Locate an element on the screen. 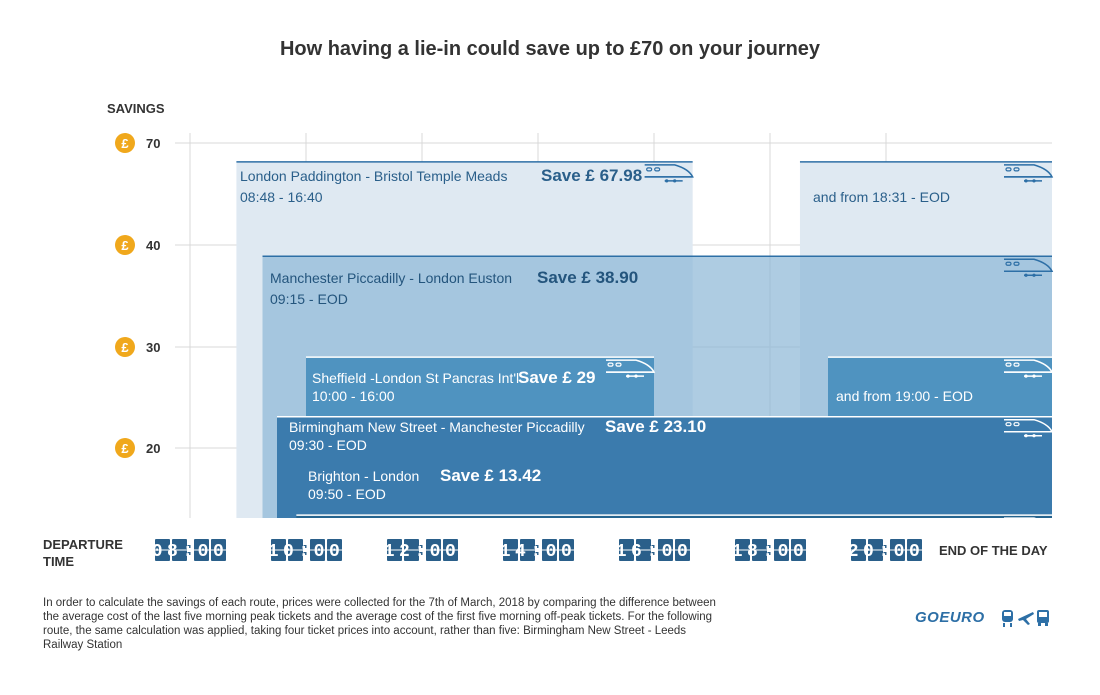 The image size is (1100, 695). bus-icon is located at coordinates (1043, 618).